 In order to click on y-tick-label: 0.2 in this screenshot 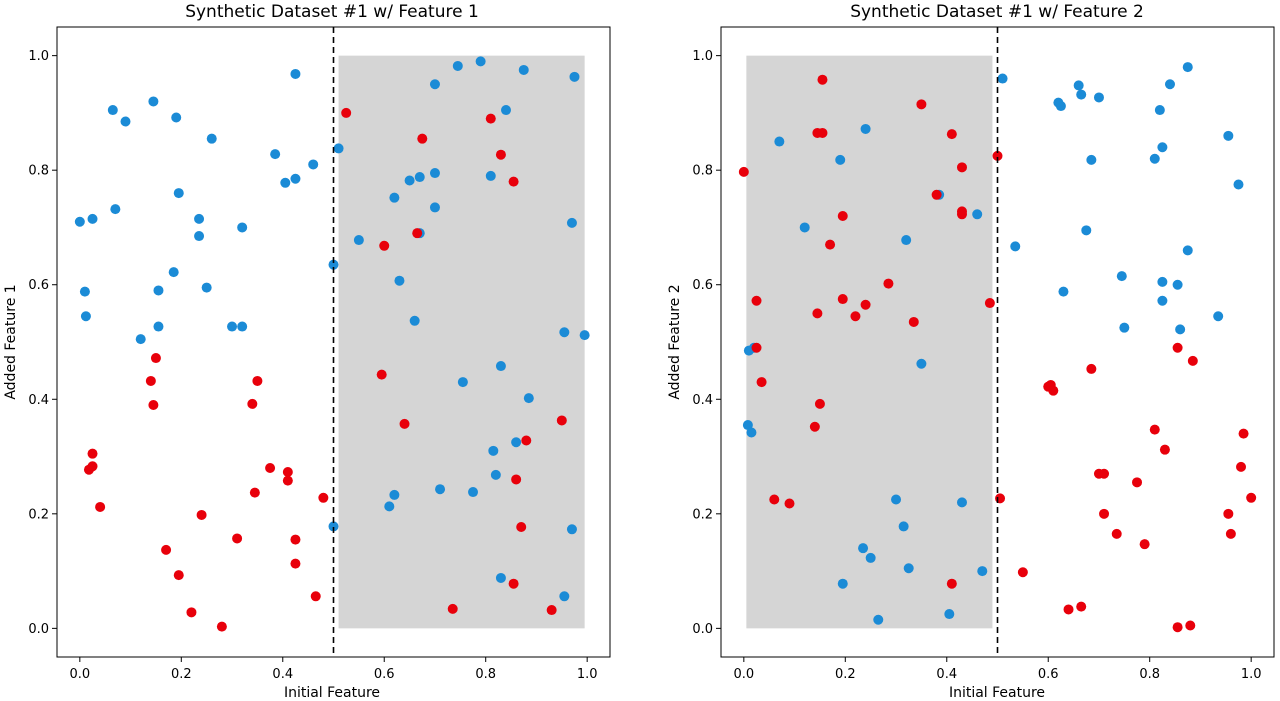, I will do `click(702, 514)`.